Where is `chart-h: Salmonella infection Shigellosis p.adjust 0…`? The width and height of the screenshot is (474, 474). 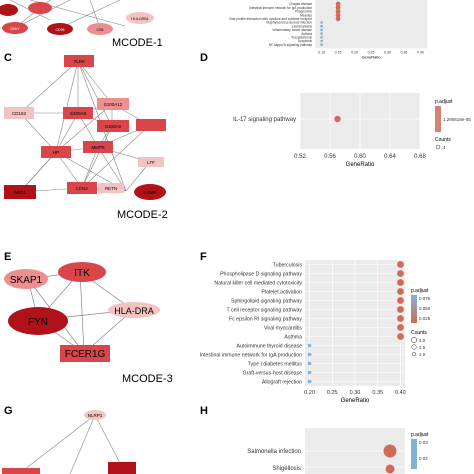 chart-h: Salmonella infection Shigellosis p.adjust 0… is located at coordinates (338, 451).